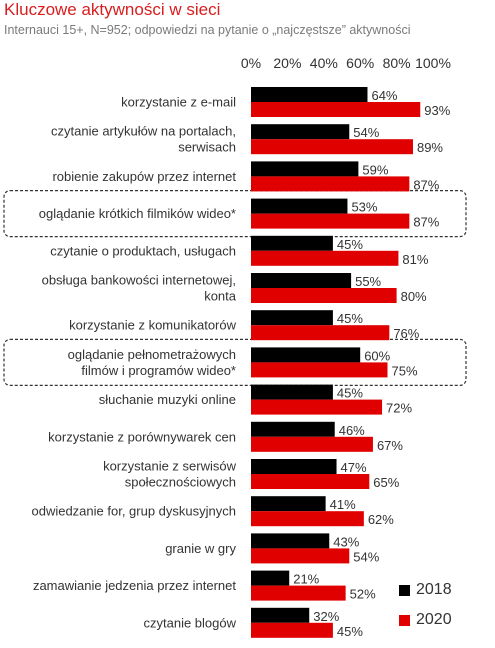 This screenshot has width=495, height=648. I want to click on category-label-line: serwisach, so click(207, 147).